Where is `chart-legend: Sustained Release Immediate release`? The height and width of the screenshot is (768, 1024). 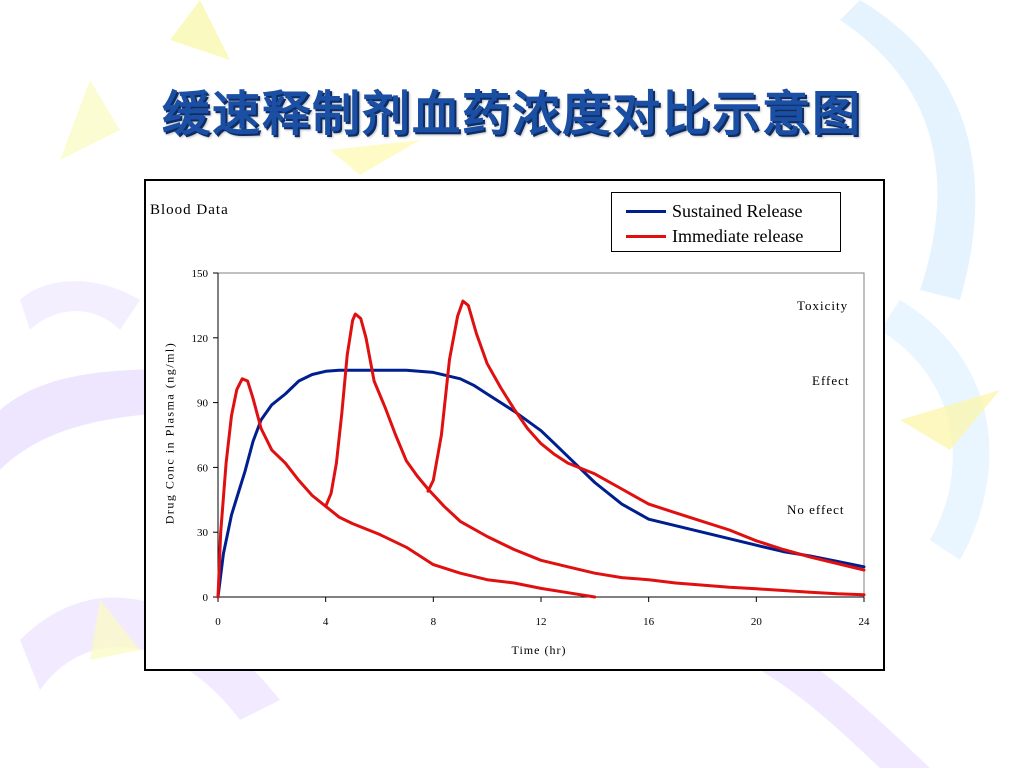 chart-legend: Sustained Release Immediate release is located at coordinates (726, 222).